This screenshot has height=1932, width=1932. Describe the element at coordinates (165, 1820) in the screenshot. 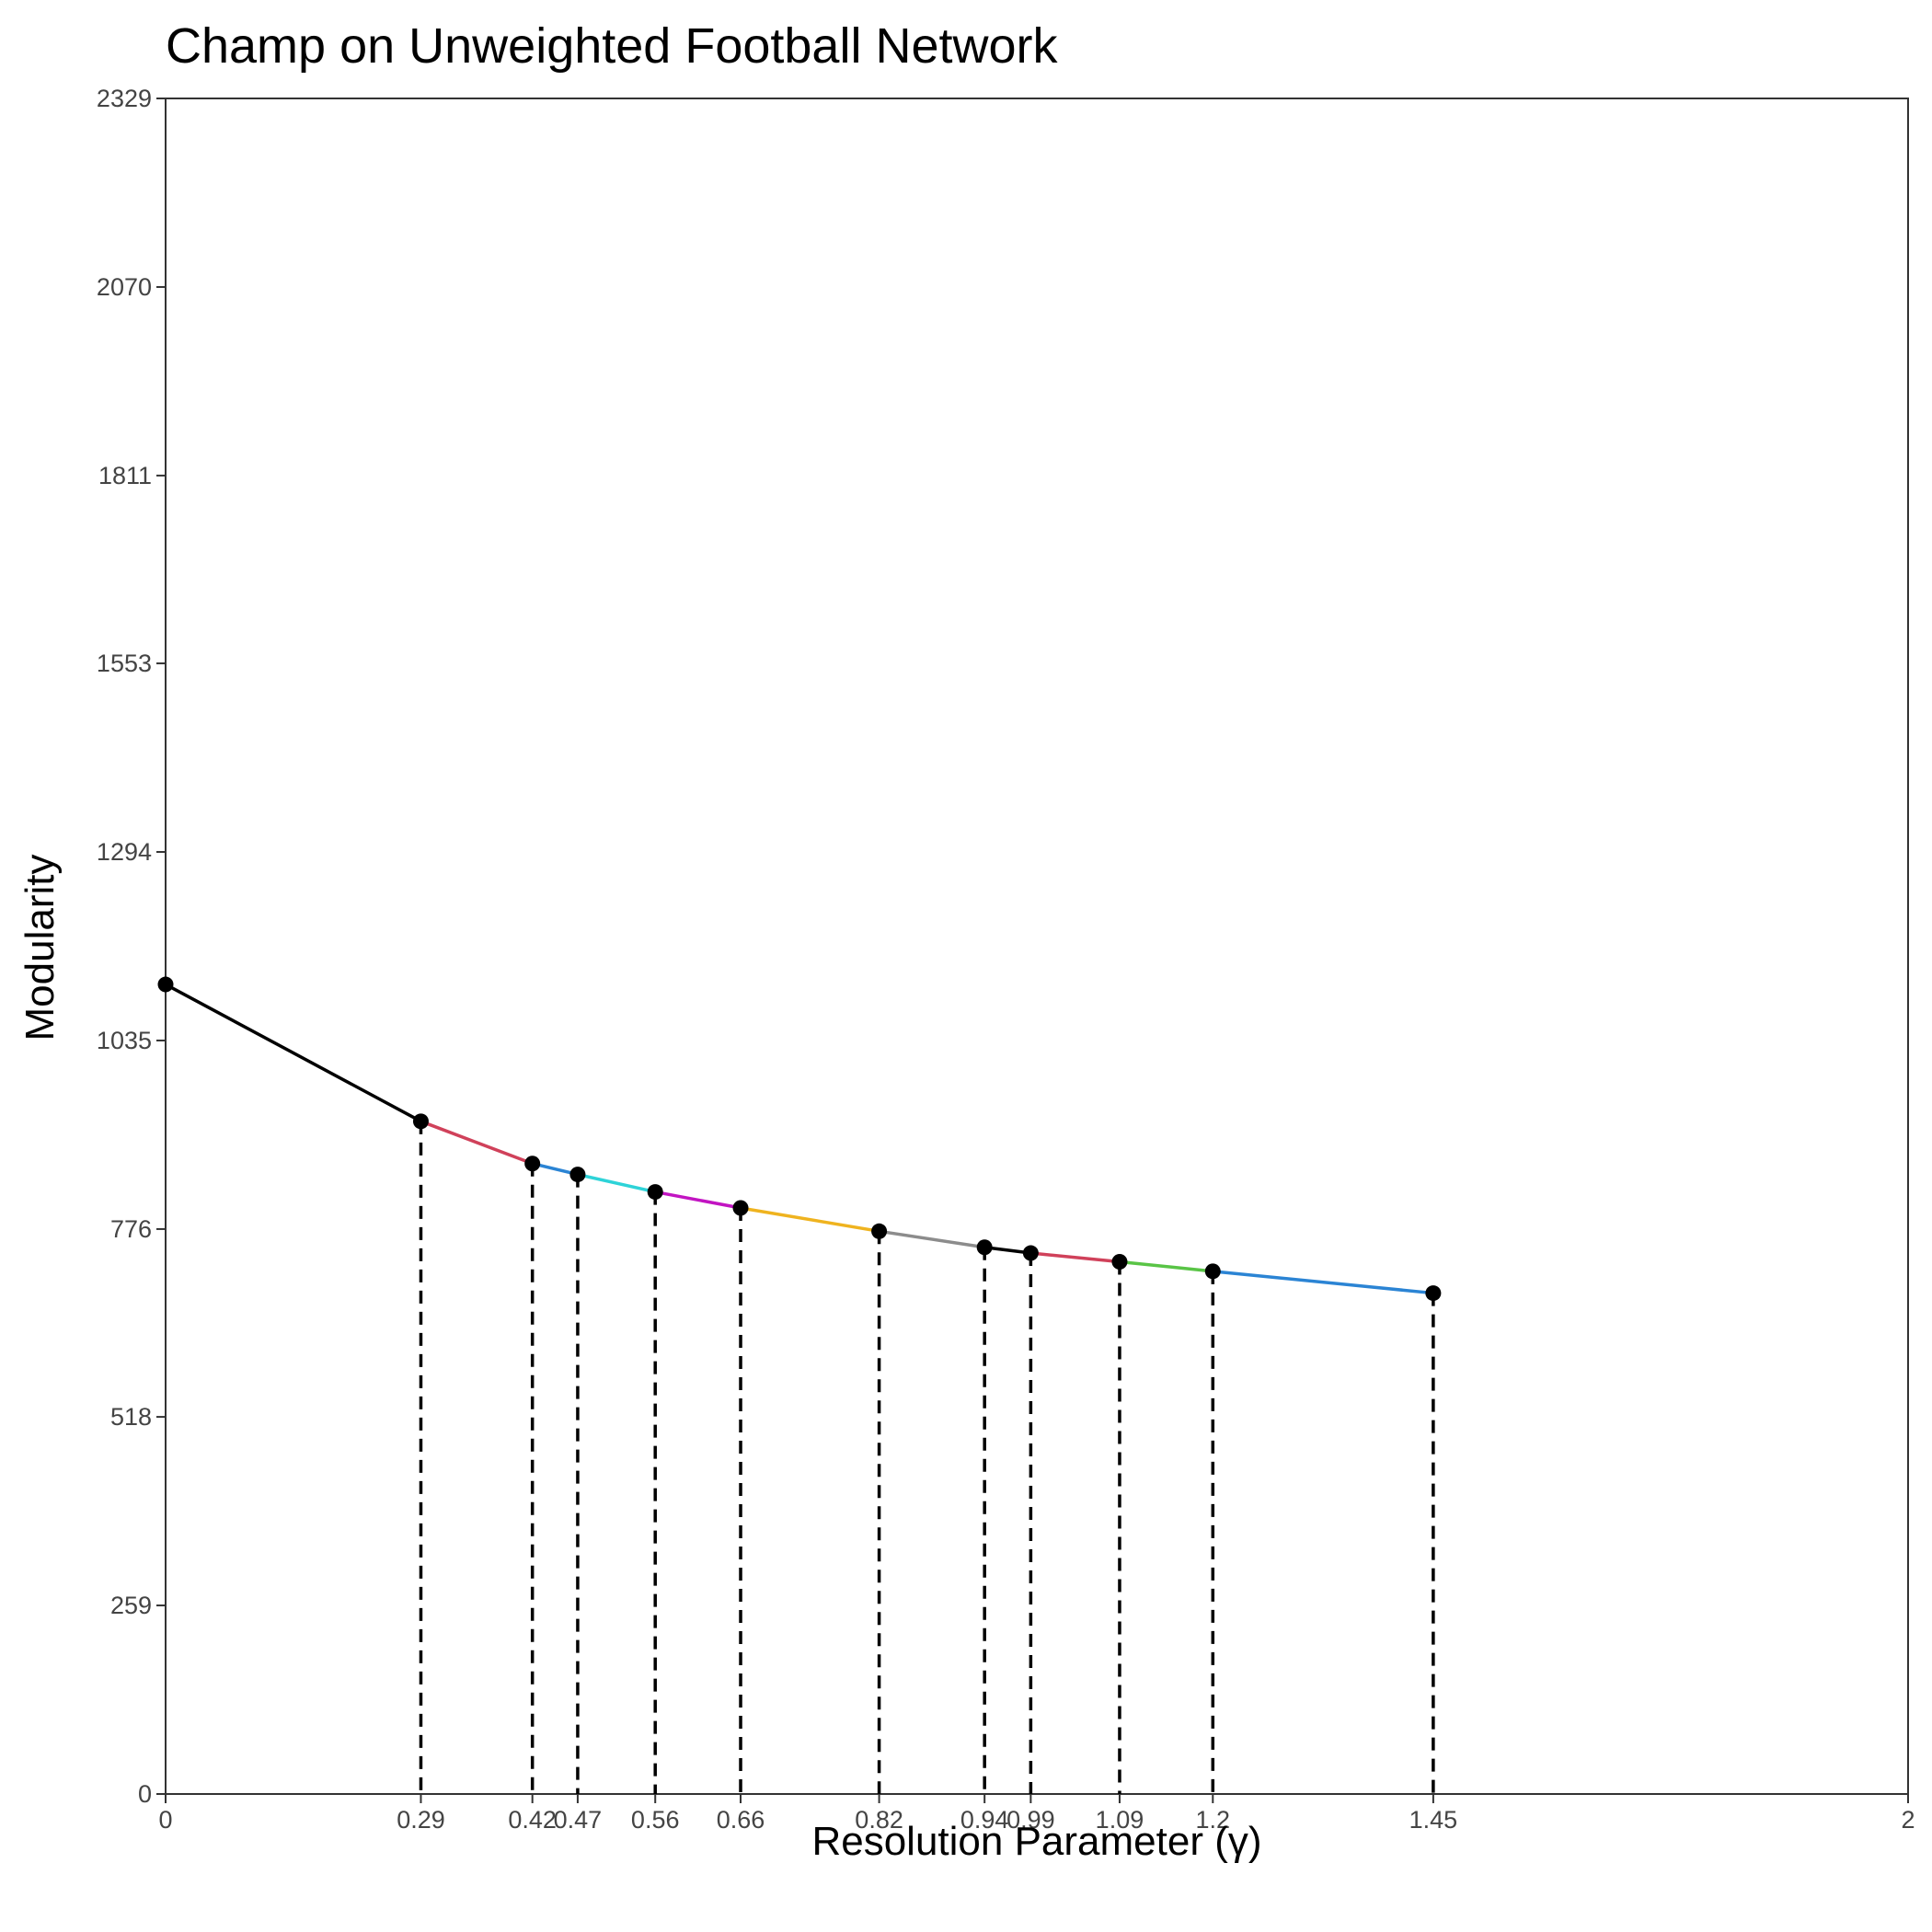

I see `x-tick-label: 0` at that location.